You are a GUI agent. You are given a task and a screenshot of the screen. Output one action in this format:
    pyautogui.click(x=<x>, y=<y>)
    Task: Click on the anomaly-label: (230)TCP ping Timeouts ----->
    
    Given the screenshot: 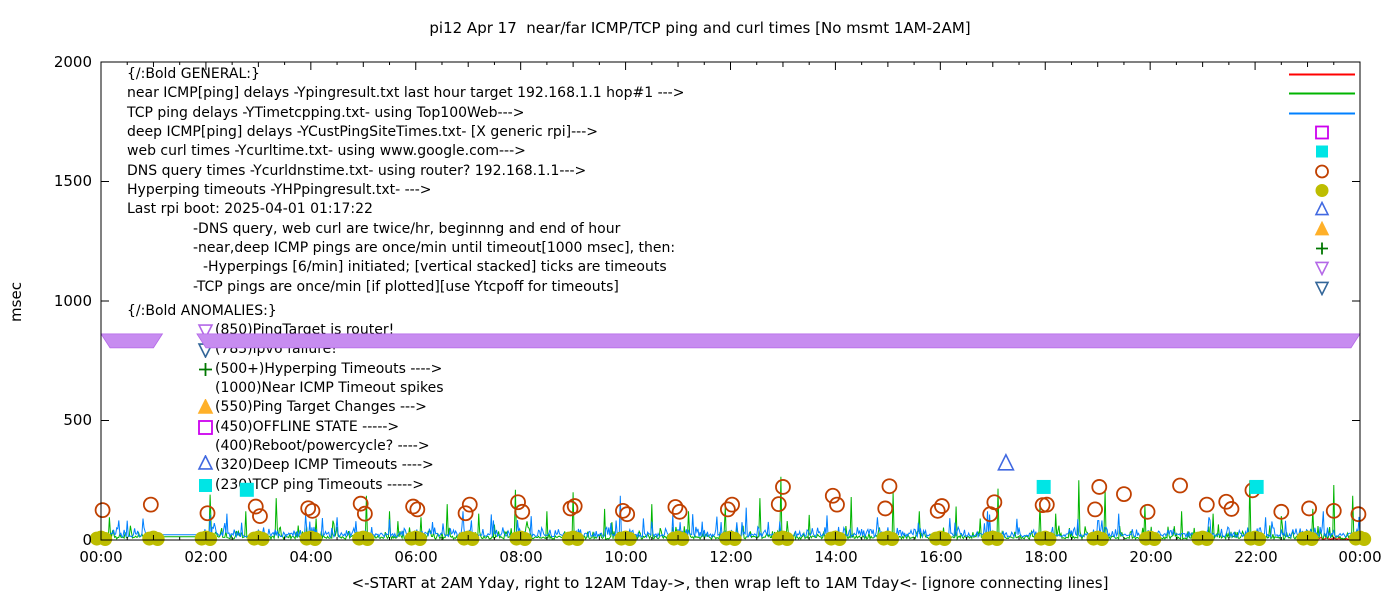 What is the action you would take?
    pyautogui.click(x=319, y=485)
    